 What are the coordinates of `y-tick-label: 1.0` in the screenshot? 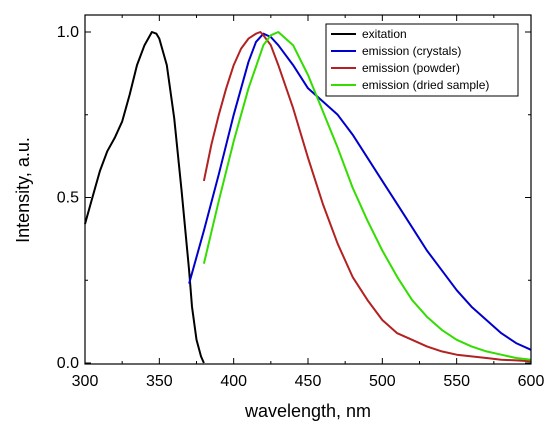 It's located at (68, 32).